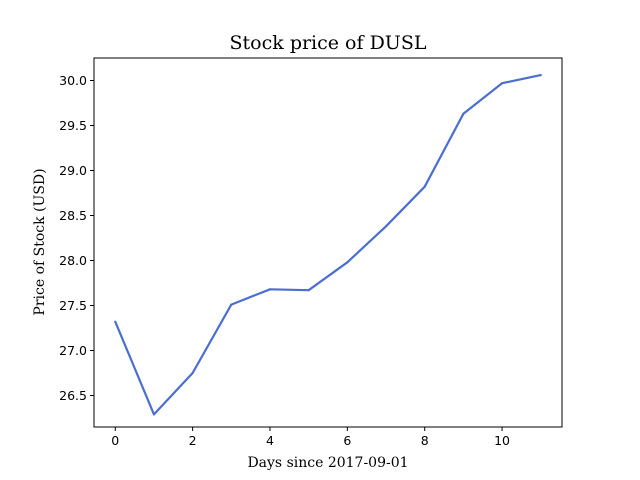 The height and width of the screenshot is (480, 640). I want to click on y-tick-label: 26.5, so click(73, 395).